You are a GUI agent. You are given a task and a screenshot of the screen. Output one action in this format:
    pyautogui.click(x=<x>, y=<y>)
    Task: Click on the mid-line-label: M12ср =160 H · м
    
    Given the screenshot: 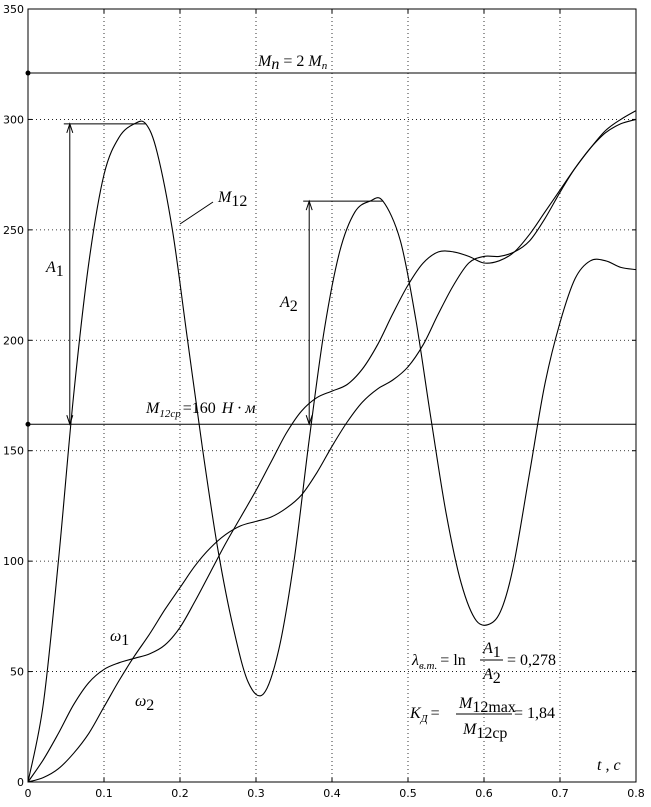 What is the action you would take?
    pyautogui.click(x=200, y=410)
    